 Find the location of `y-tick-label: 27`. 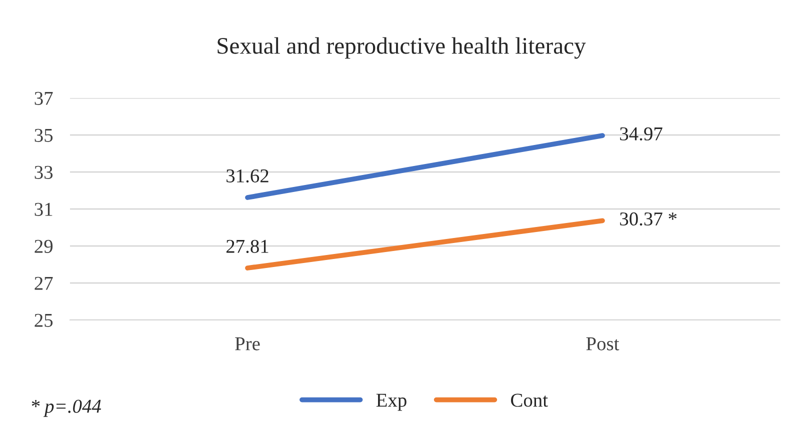

y-tick-label: 27 is located at coordinates (43, 283).